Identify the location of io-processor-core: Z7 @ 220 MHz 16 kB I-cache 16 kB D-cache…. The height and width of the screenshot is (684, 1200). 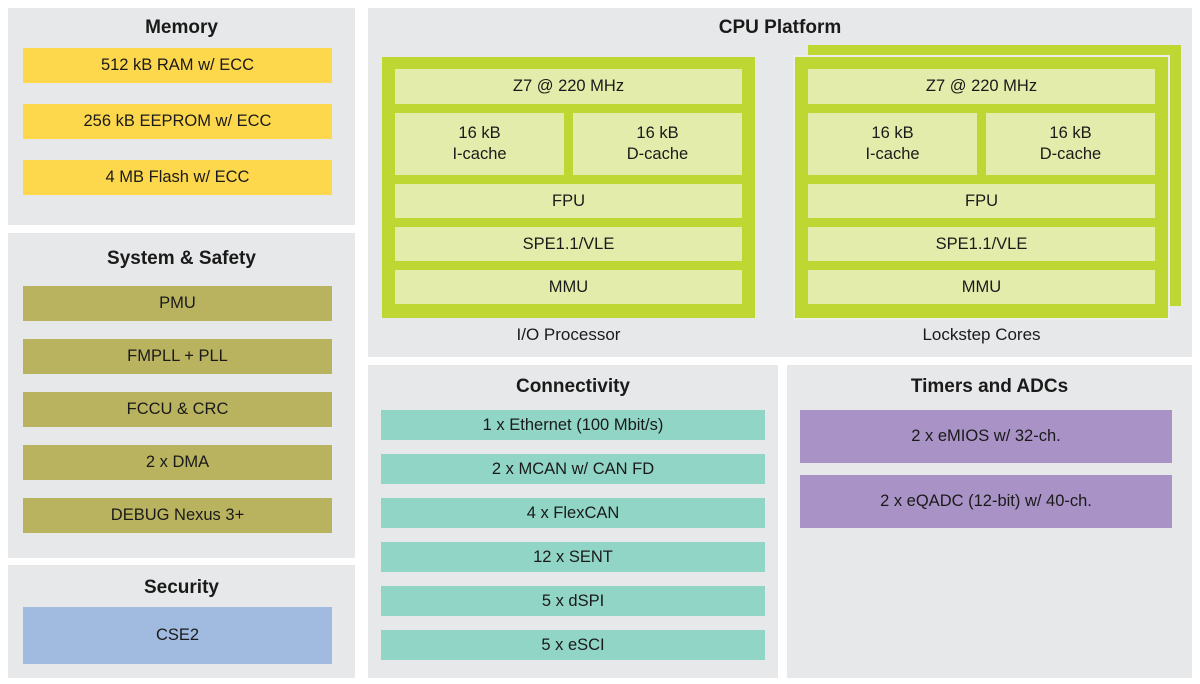
(568, 201).